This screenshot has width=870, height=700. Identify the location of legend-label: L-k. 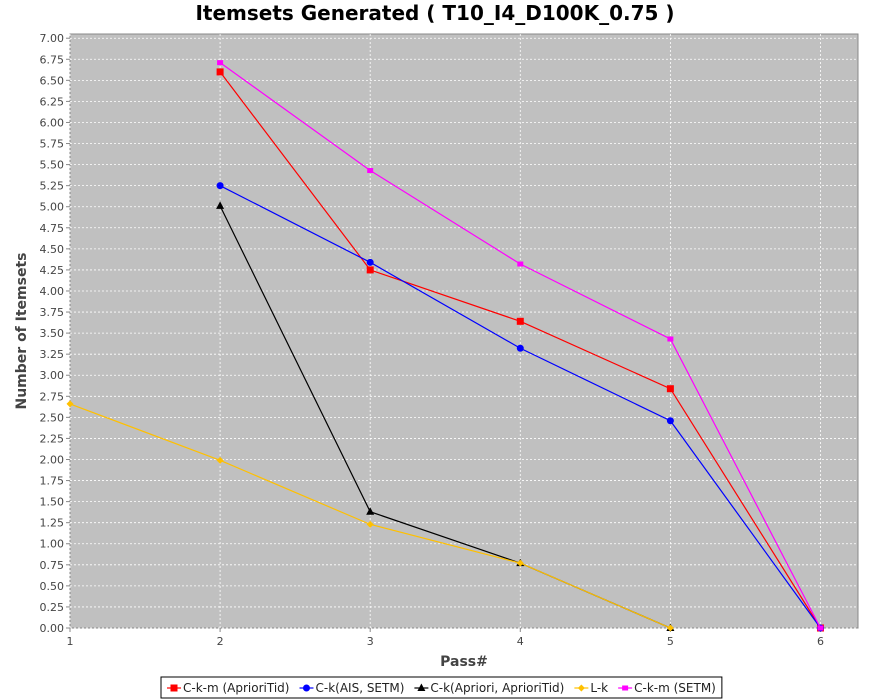
(599, 688).